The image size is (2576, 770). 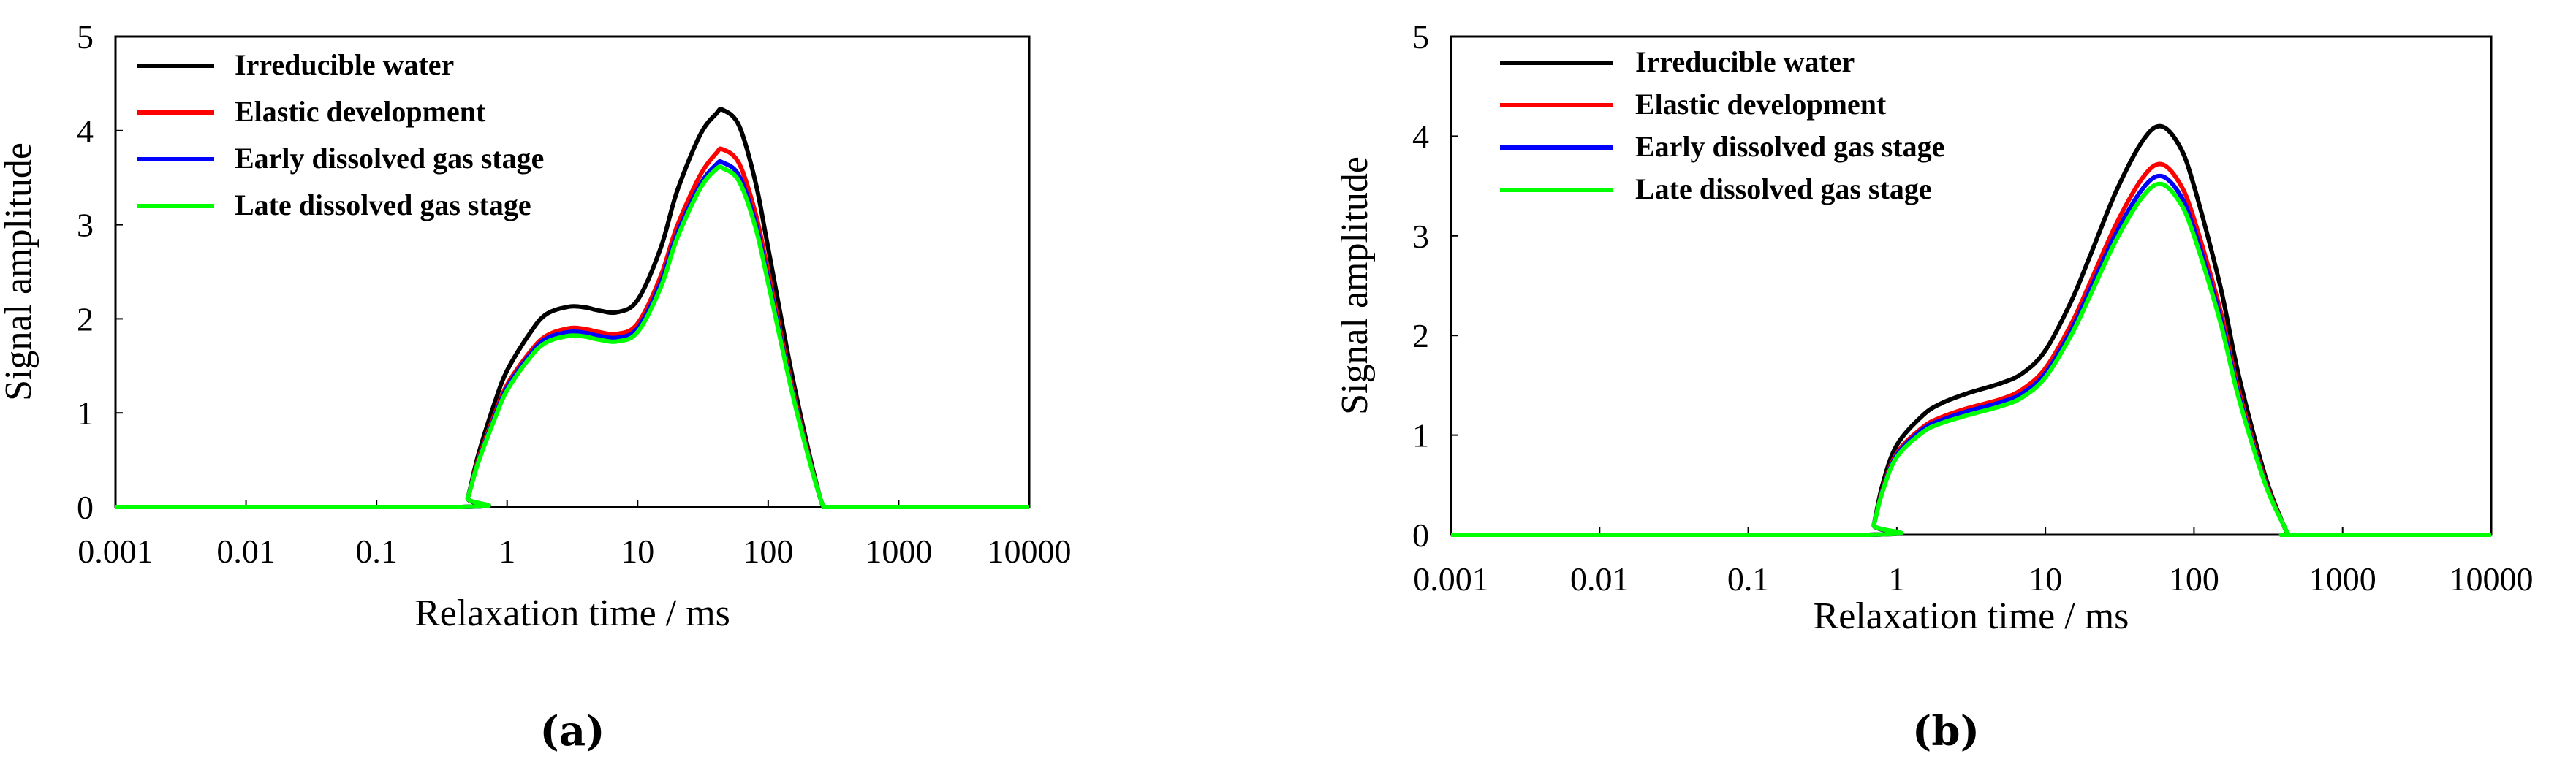 What do you see at coordinates (1946, 731) in the screenshot?
I see `panel-label: (b)` at bounding box center [1946, 731].